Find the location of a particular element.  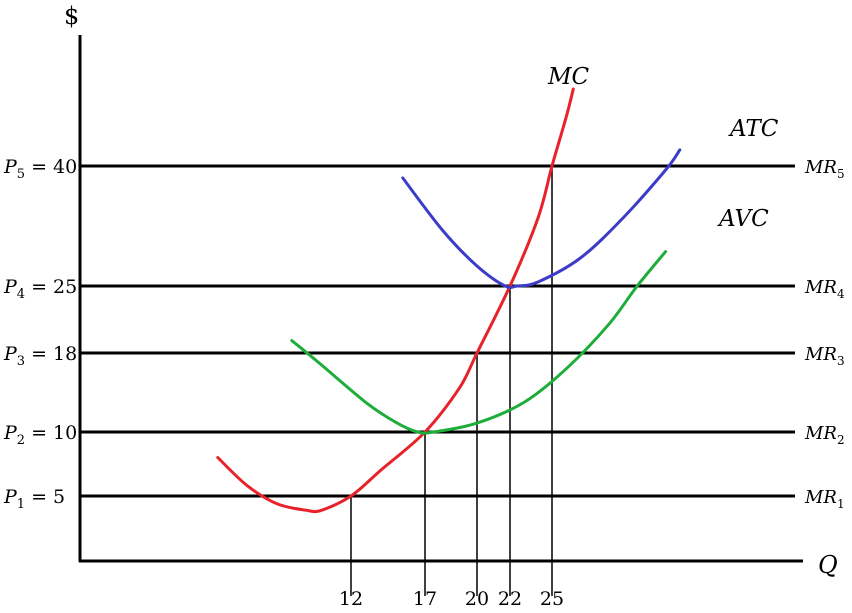

mr-label: MR3 is located at coordinates (824, 356).